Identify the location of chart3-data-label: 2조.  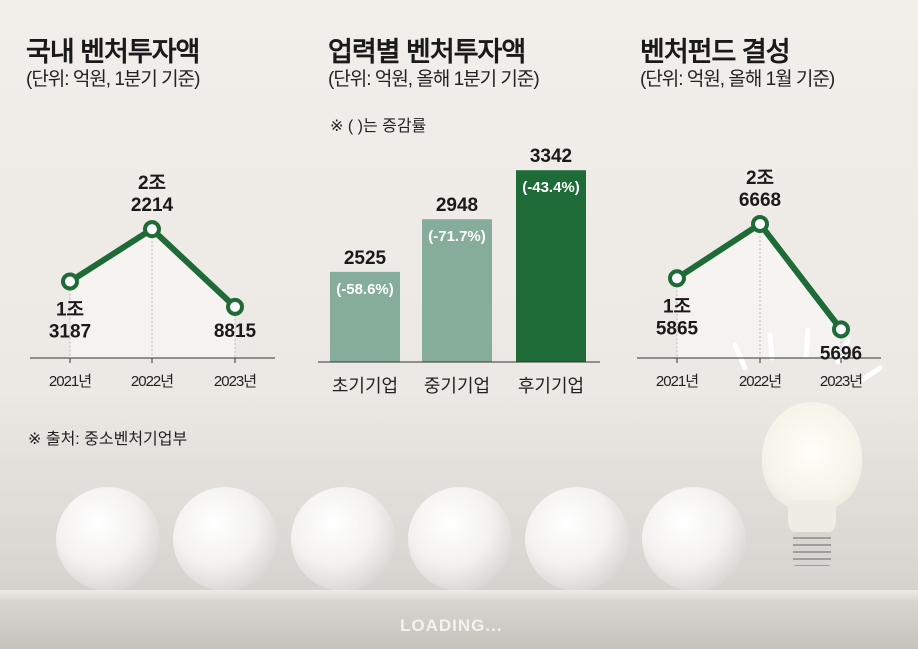
(760, 178).